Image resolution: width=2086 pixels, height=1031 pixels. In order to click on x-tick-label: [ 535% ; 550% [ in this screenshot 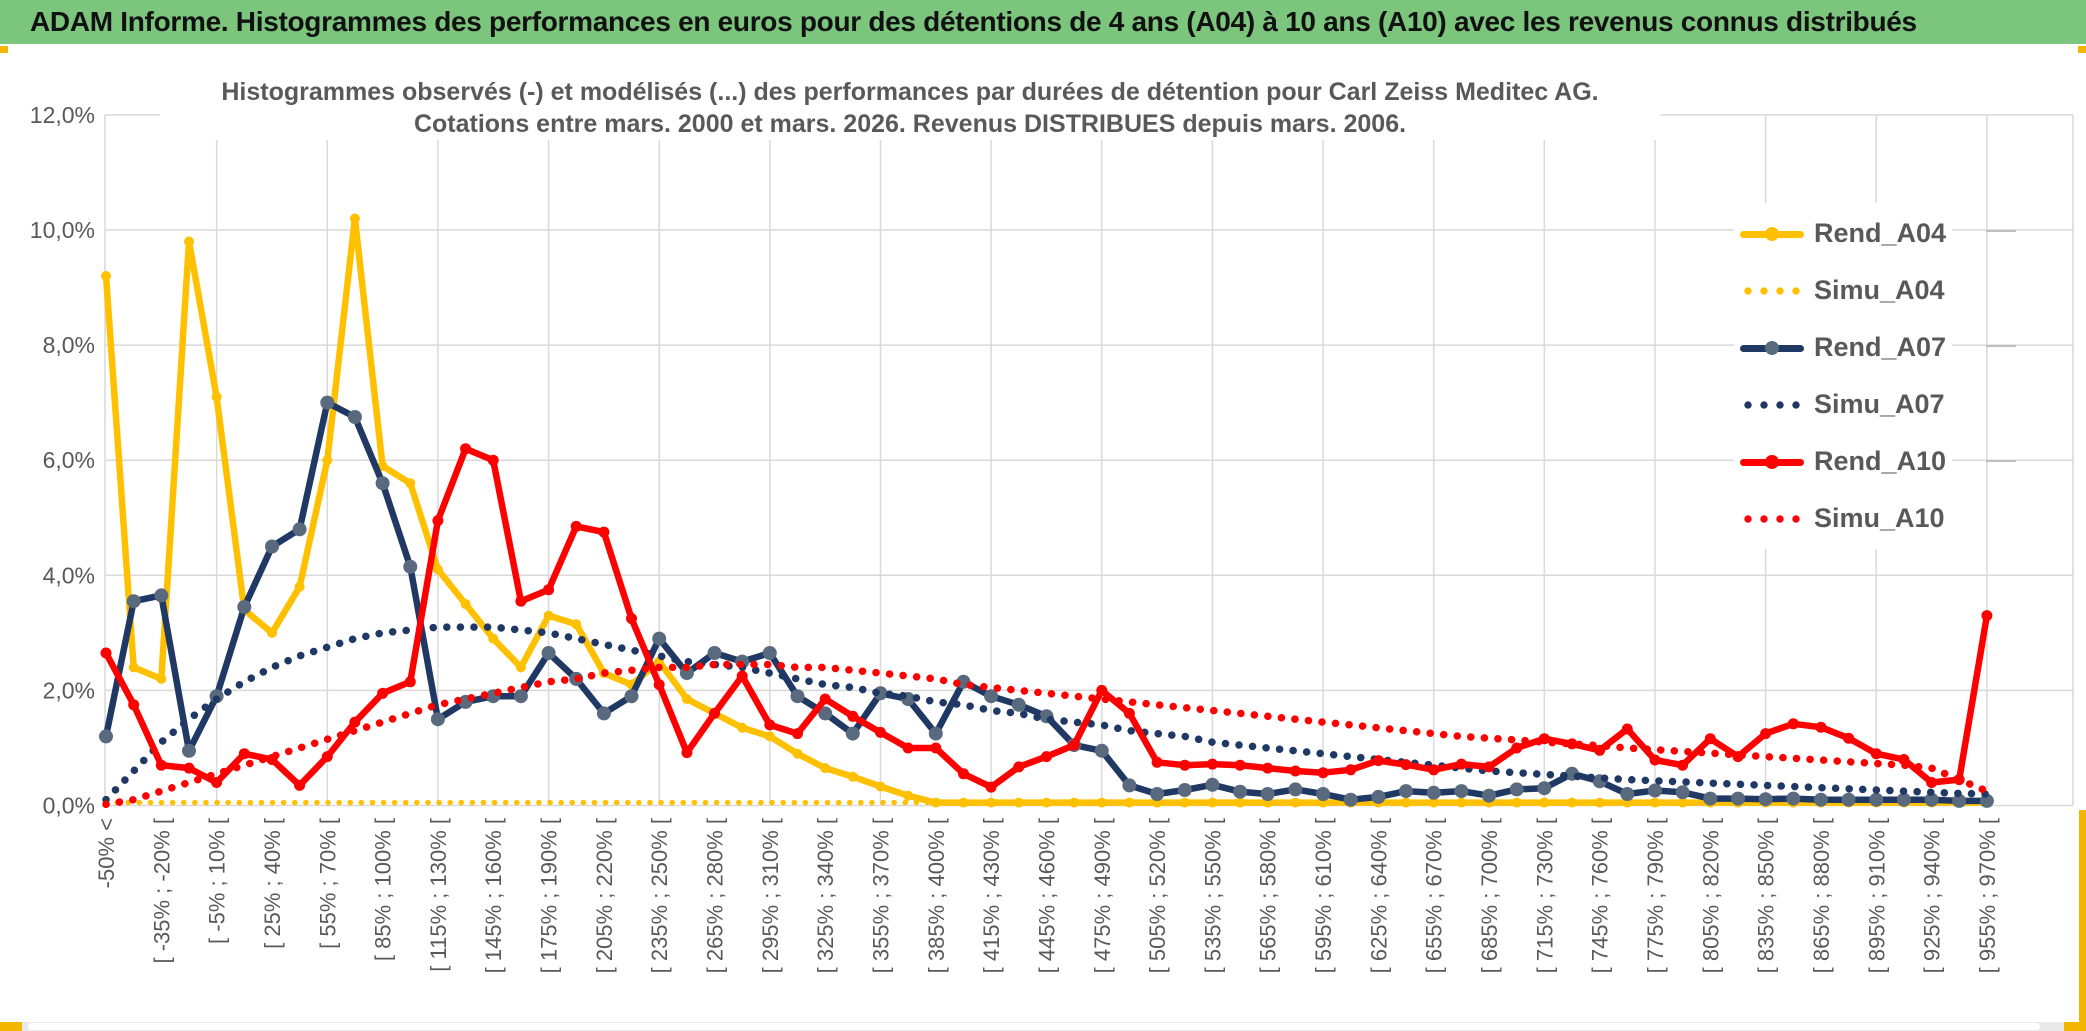, I will do `click(1212, 895)`.